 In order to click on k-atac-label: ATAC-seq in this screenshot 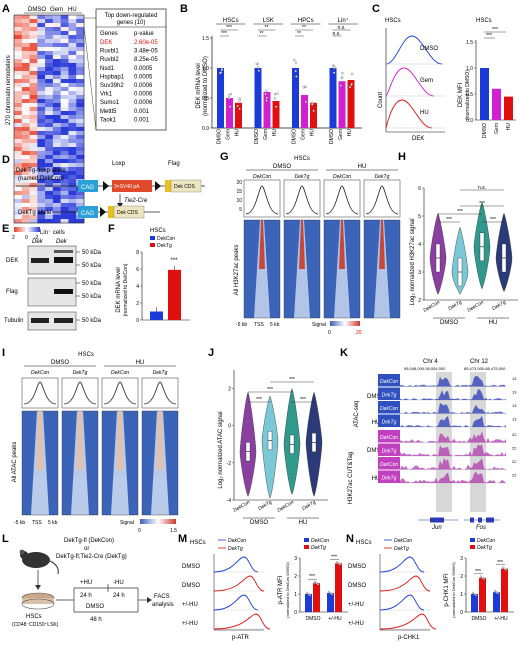, I will do `click(357, 414)`.